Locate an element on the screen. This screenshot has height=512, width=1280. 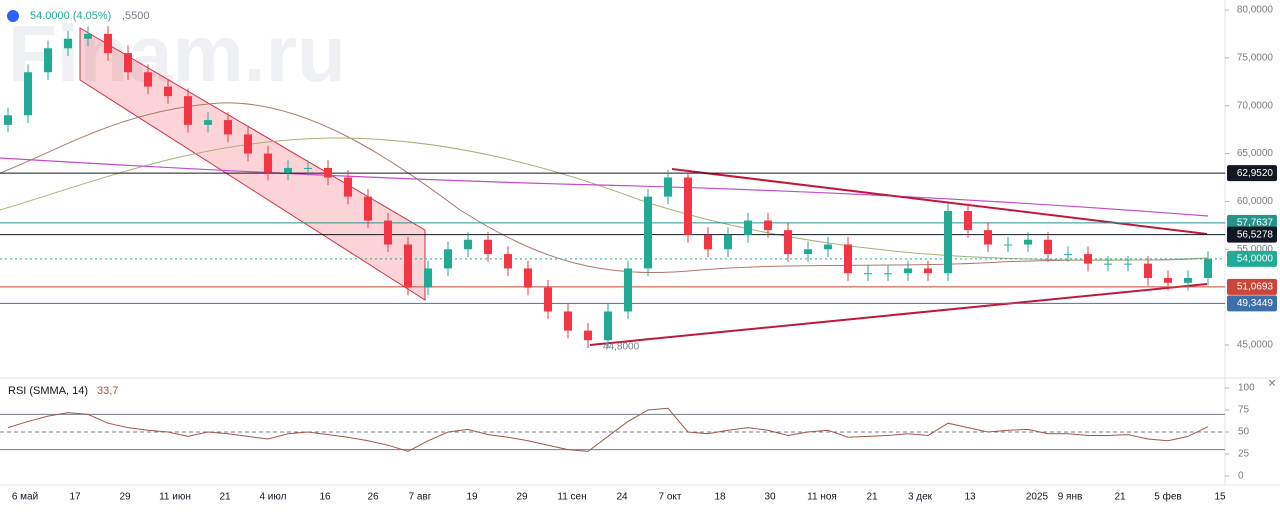
header-extra: ,5500 is located at coordinates (136, 16).